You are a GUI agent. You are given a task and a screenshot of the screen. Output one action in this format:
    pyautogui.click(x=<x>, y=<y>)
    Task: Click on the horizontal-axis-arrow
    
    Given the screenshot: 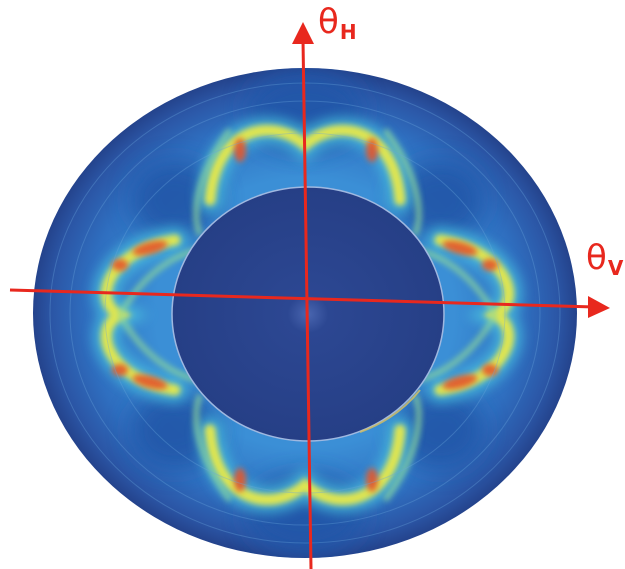 What is the action you would take?
    pyautogui.click(x=599, y=307)
    